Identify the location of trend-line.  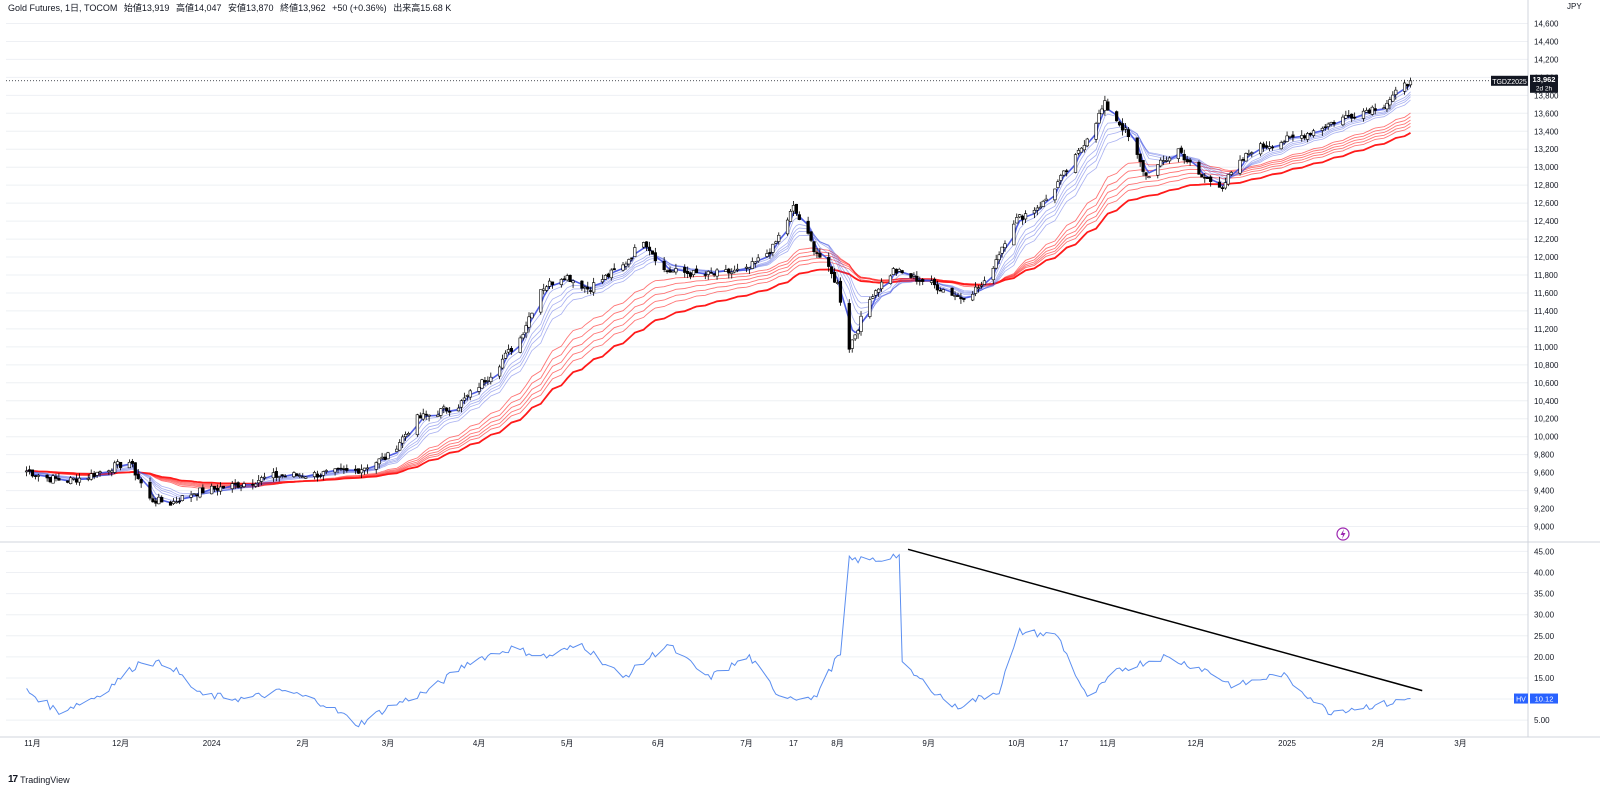
(1165, 620).